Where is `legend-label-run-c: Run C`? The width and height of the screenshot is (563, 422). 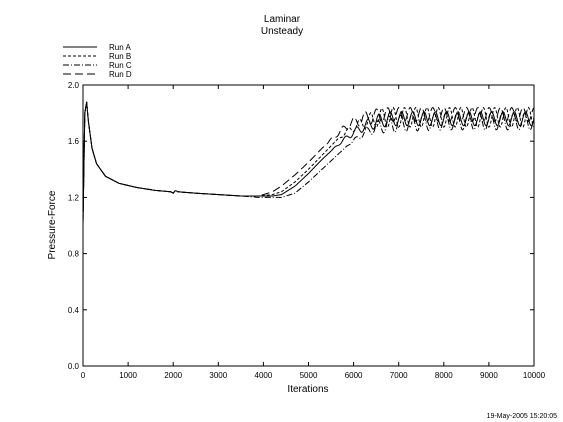
legend-label-run-c: Run C is located at coordinates (120, 65).